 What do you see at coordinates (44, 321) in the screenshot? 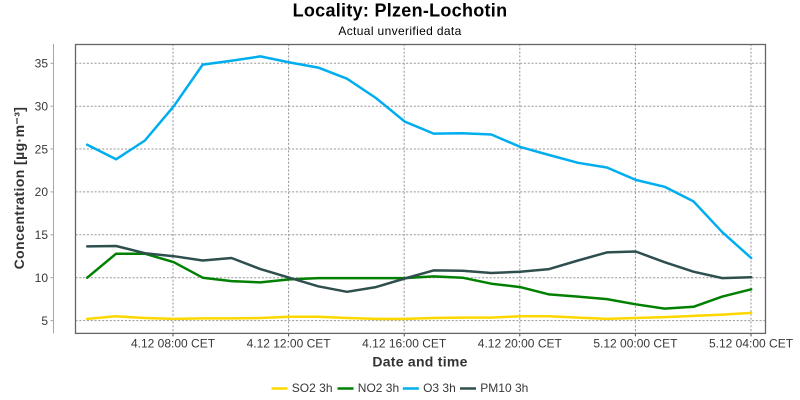
I see `svg-text: 5` at bounding box center [44, 321].